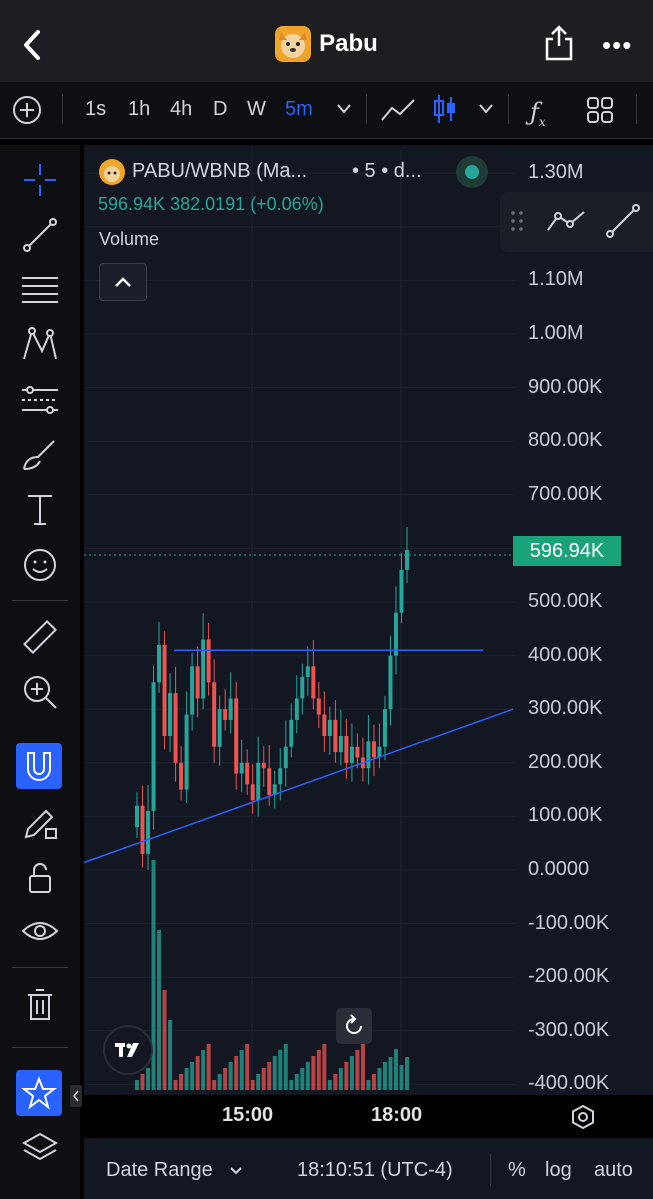 The height and width of the screenshot is (1199, 653). I want to click on indicators-fx-icon: ƒx, so click(538, 113).